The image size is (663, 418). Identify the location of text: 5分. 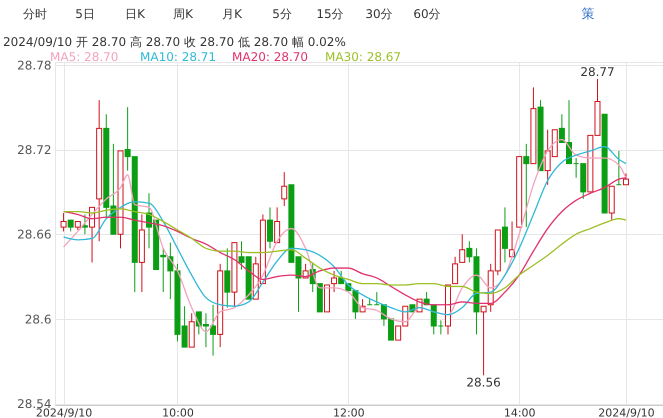
(282, 14).